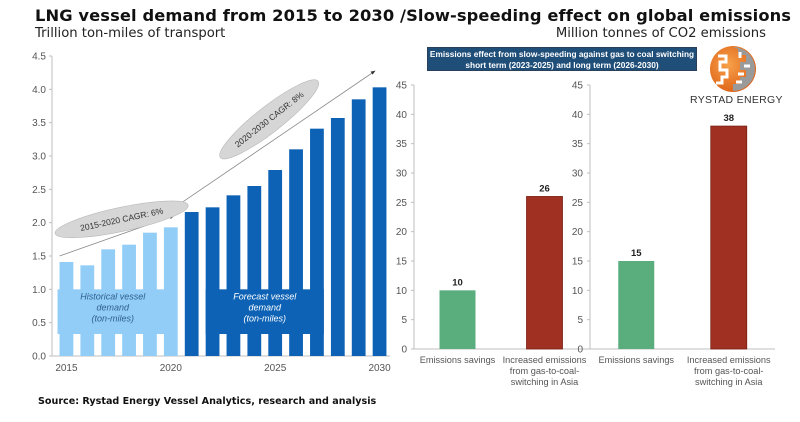 The width and height of the screenshot is (800, 422). What do you see at coordinates (39, 257) in the screenshot?
I see `left-y-tick-label: 1.5` at bounding box center [39, 257].